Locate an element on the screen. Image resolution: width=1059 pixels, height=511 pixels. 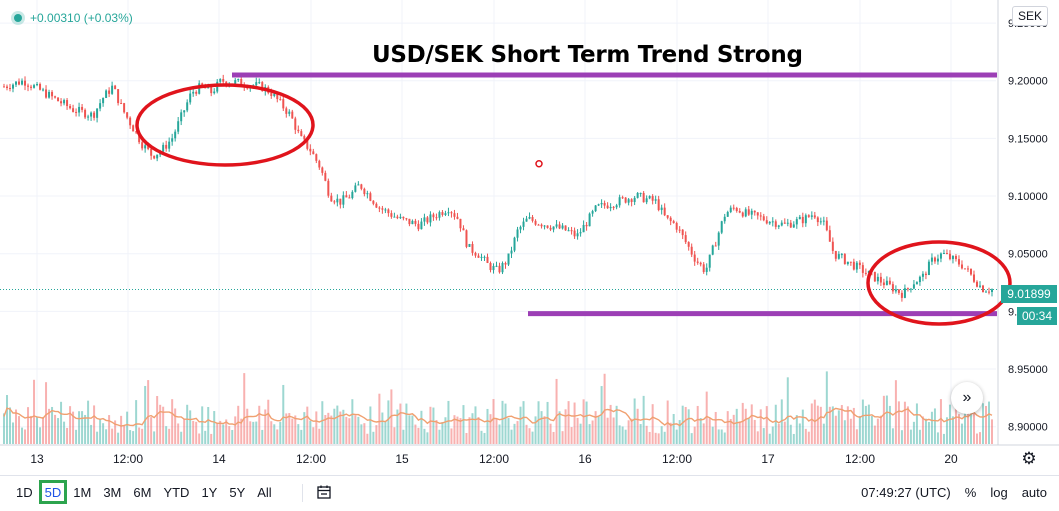
event-marker is located at coordinates (539, 164).